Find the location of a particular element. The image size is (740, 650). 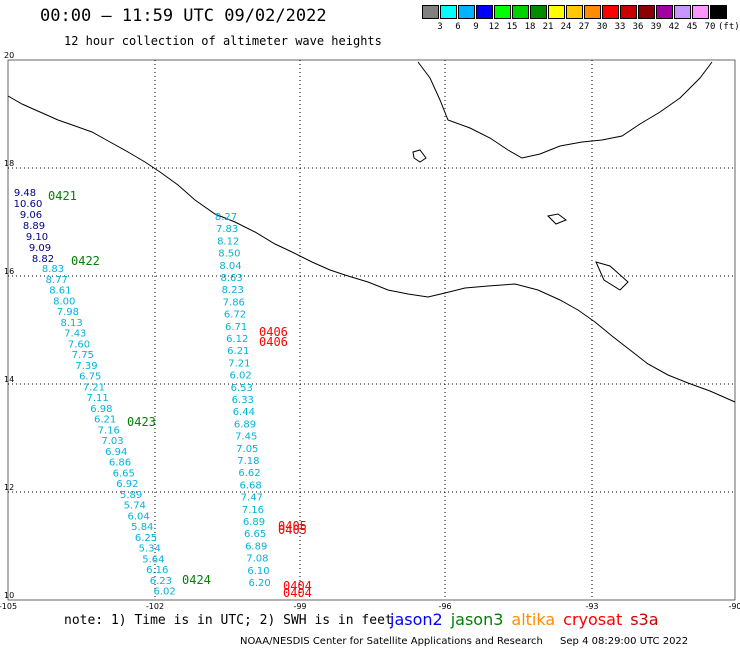

wave-height-label: 8.50 is located at coordinates (229, 254).